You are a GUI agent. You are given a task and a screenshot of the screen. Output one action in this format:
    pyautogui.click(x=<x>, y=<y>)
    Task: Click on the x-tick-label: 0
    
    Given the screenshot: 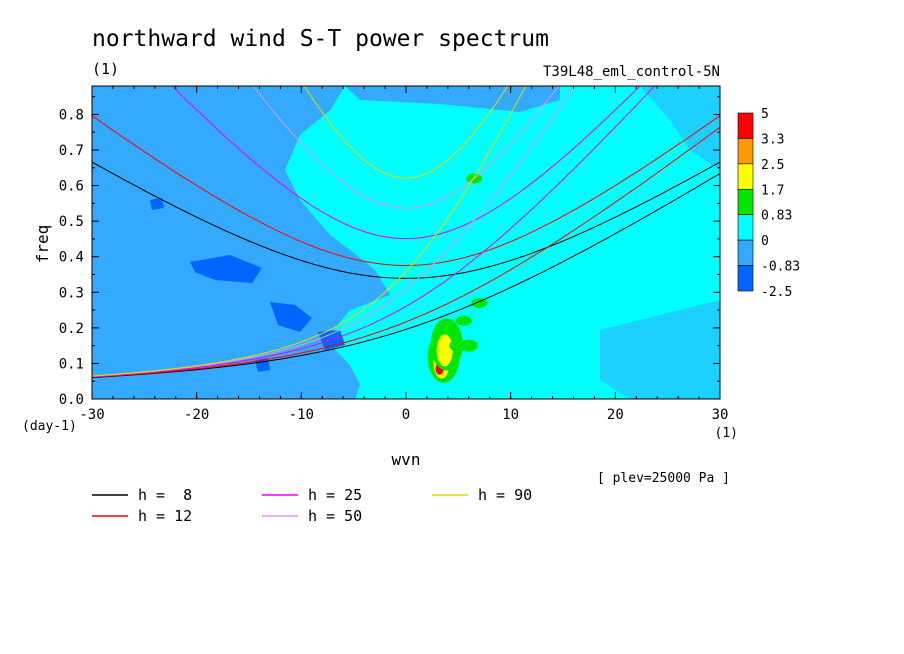 What is the action you would take?
    pyautogui.click(x=406, y=415)
    